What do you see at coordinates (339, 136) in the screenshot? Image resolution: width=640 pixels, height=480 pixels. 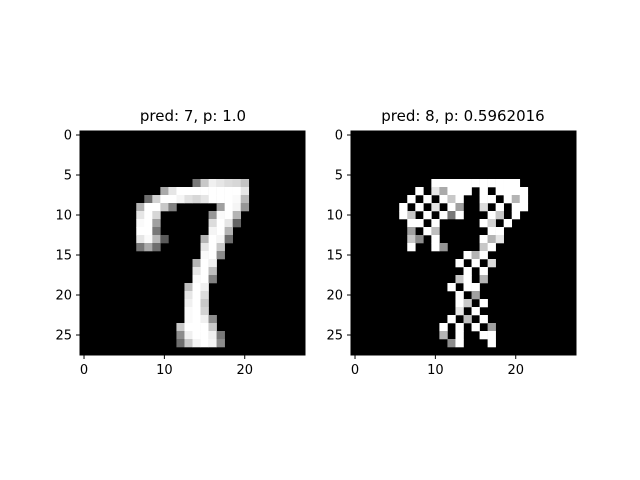 I see `subplot-right-y-tick-label: 0` at bounding box center [339, 136].